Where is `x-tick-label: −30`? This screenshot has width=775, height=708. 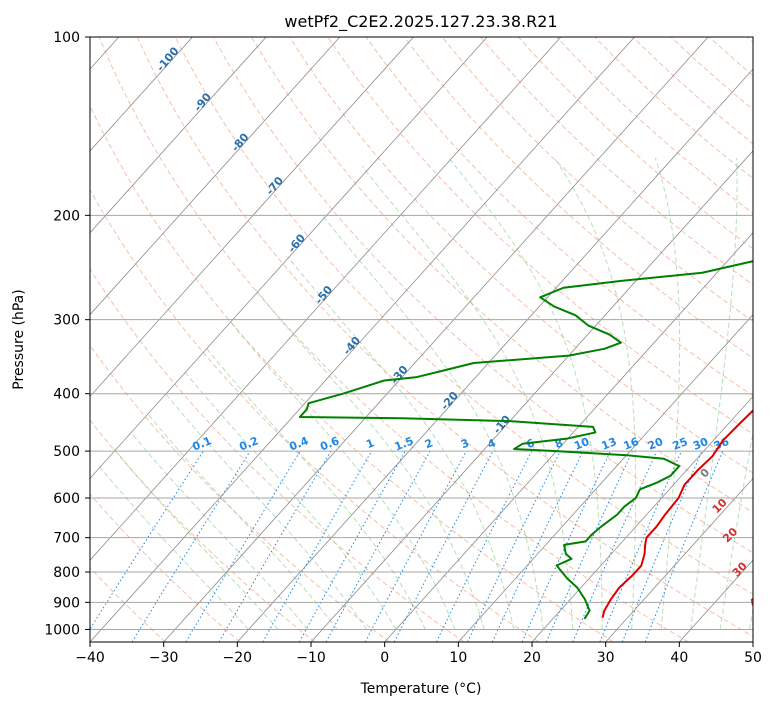 x-tick-label: −30 is located at coordinates (164, 658).